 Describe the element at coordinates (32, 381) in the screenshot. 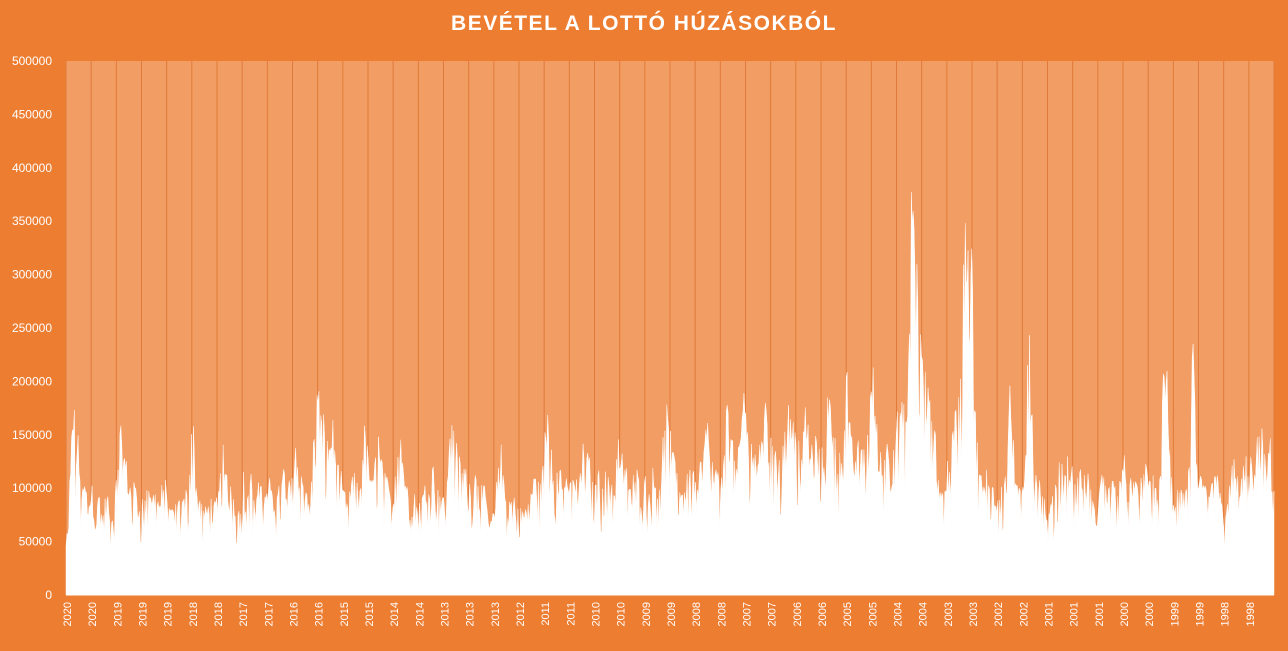

I see `y-tick-label: 200000` at that location.